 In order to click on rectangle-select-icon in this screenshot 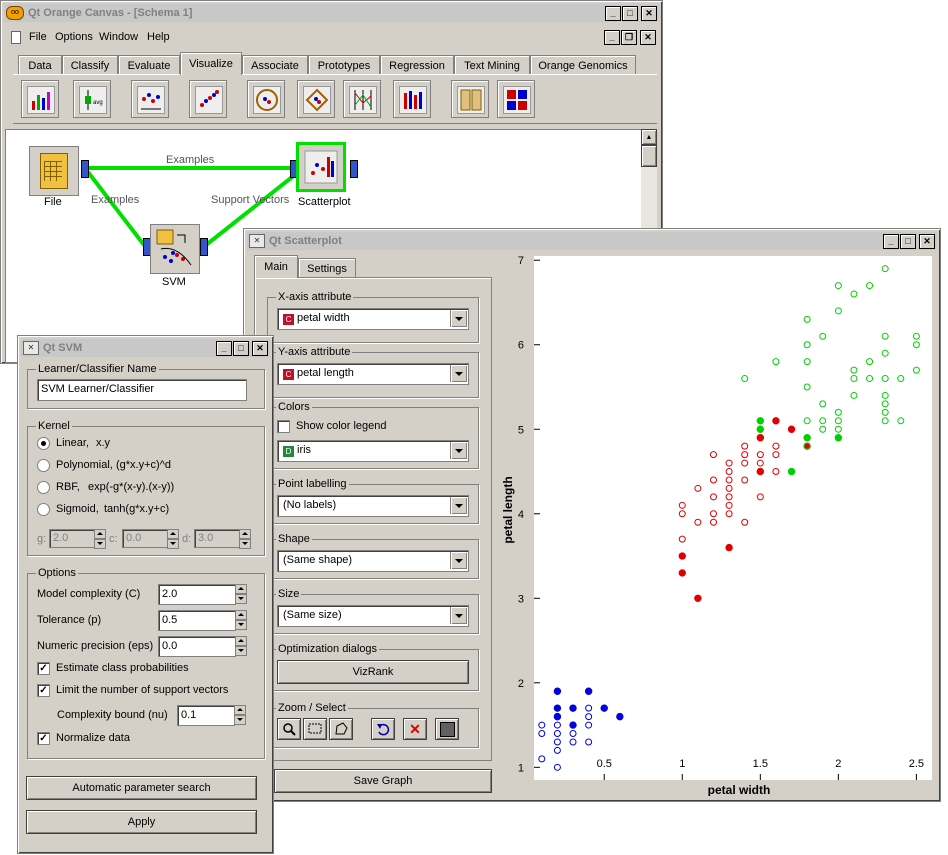, I will do `click(315, 729)`.